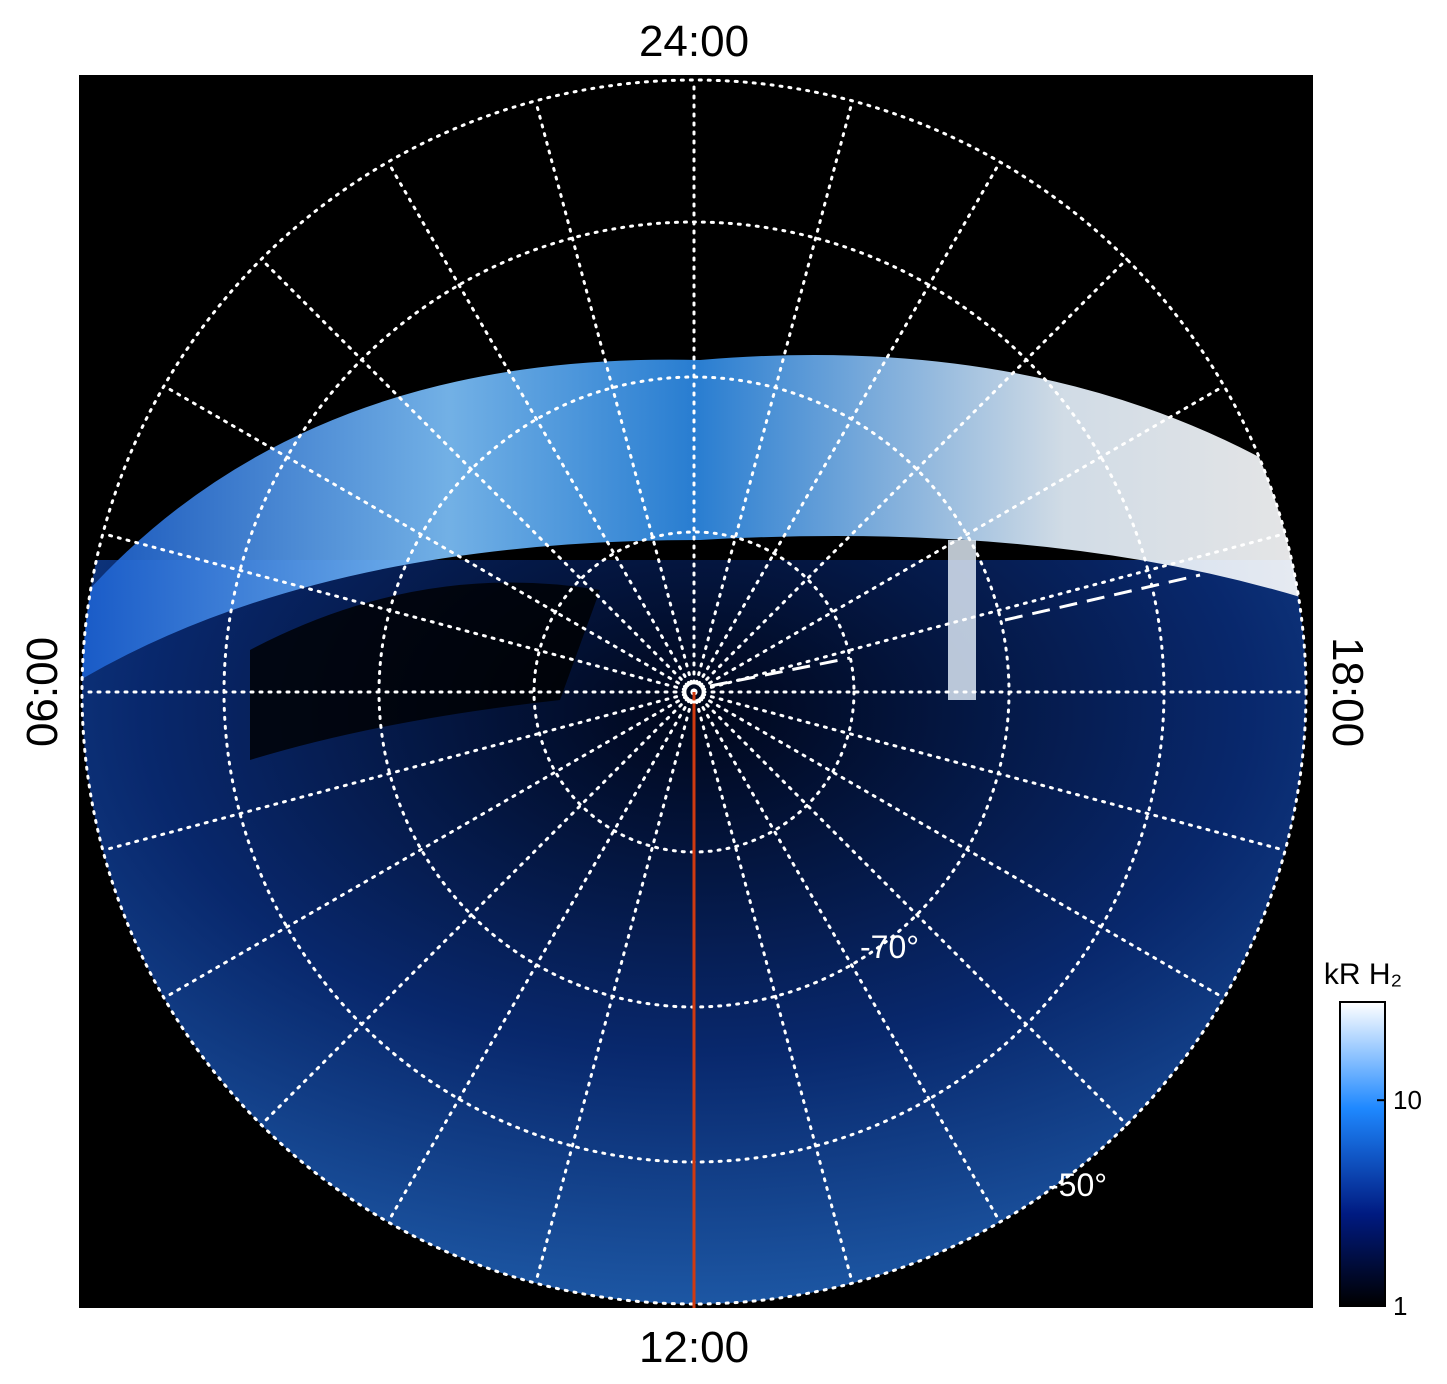  Describe the element at coordinates (1347, 692) in the screenshot. I see `time-label: 18:00` at that location.